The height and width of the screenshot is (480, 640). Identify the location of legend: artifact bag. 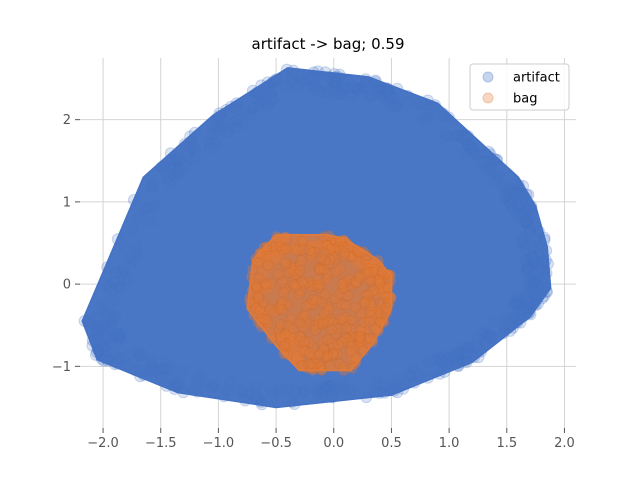
(519, 87).